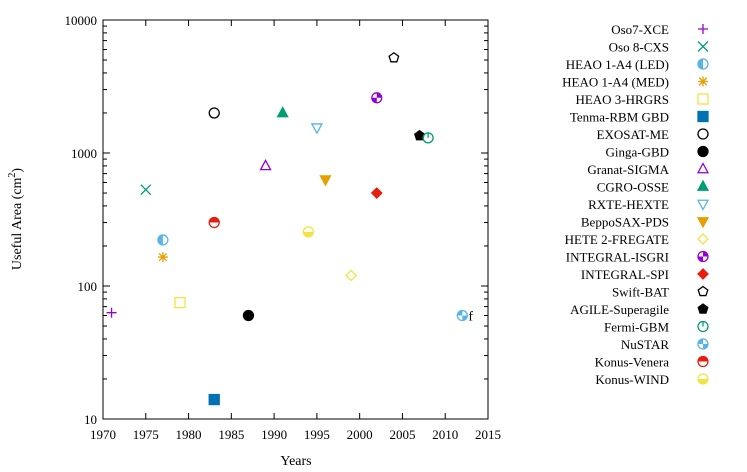  I want to click on x-tick-label: 2015, so click(488, 434).